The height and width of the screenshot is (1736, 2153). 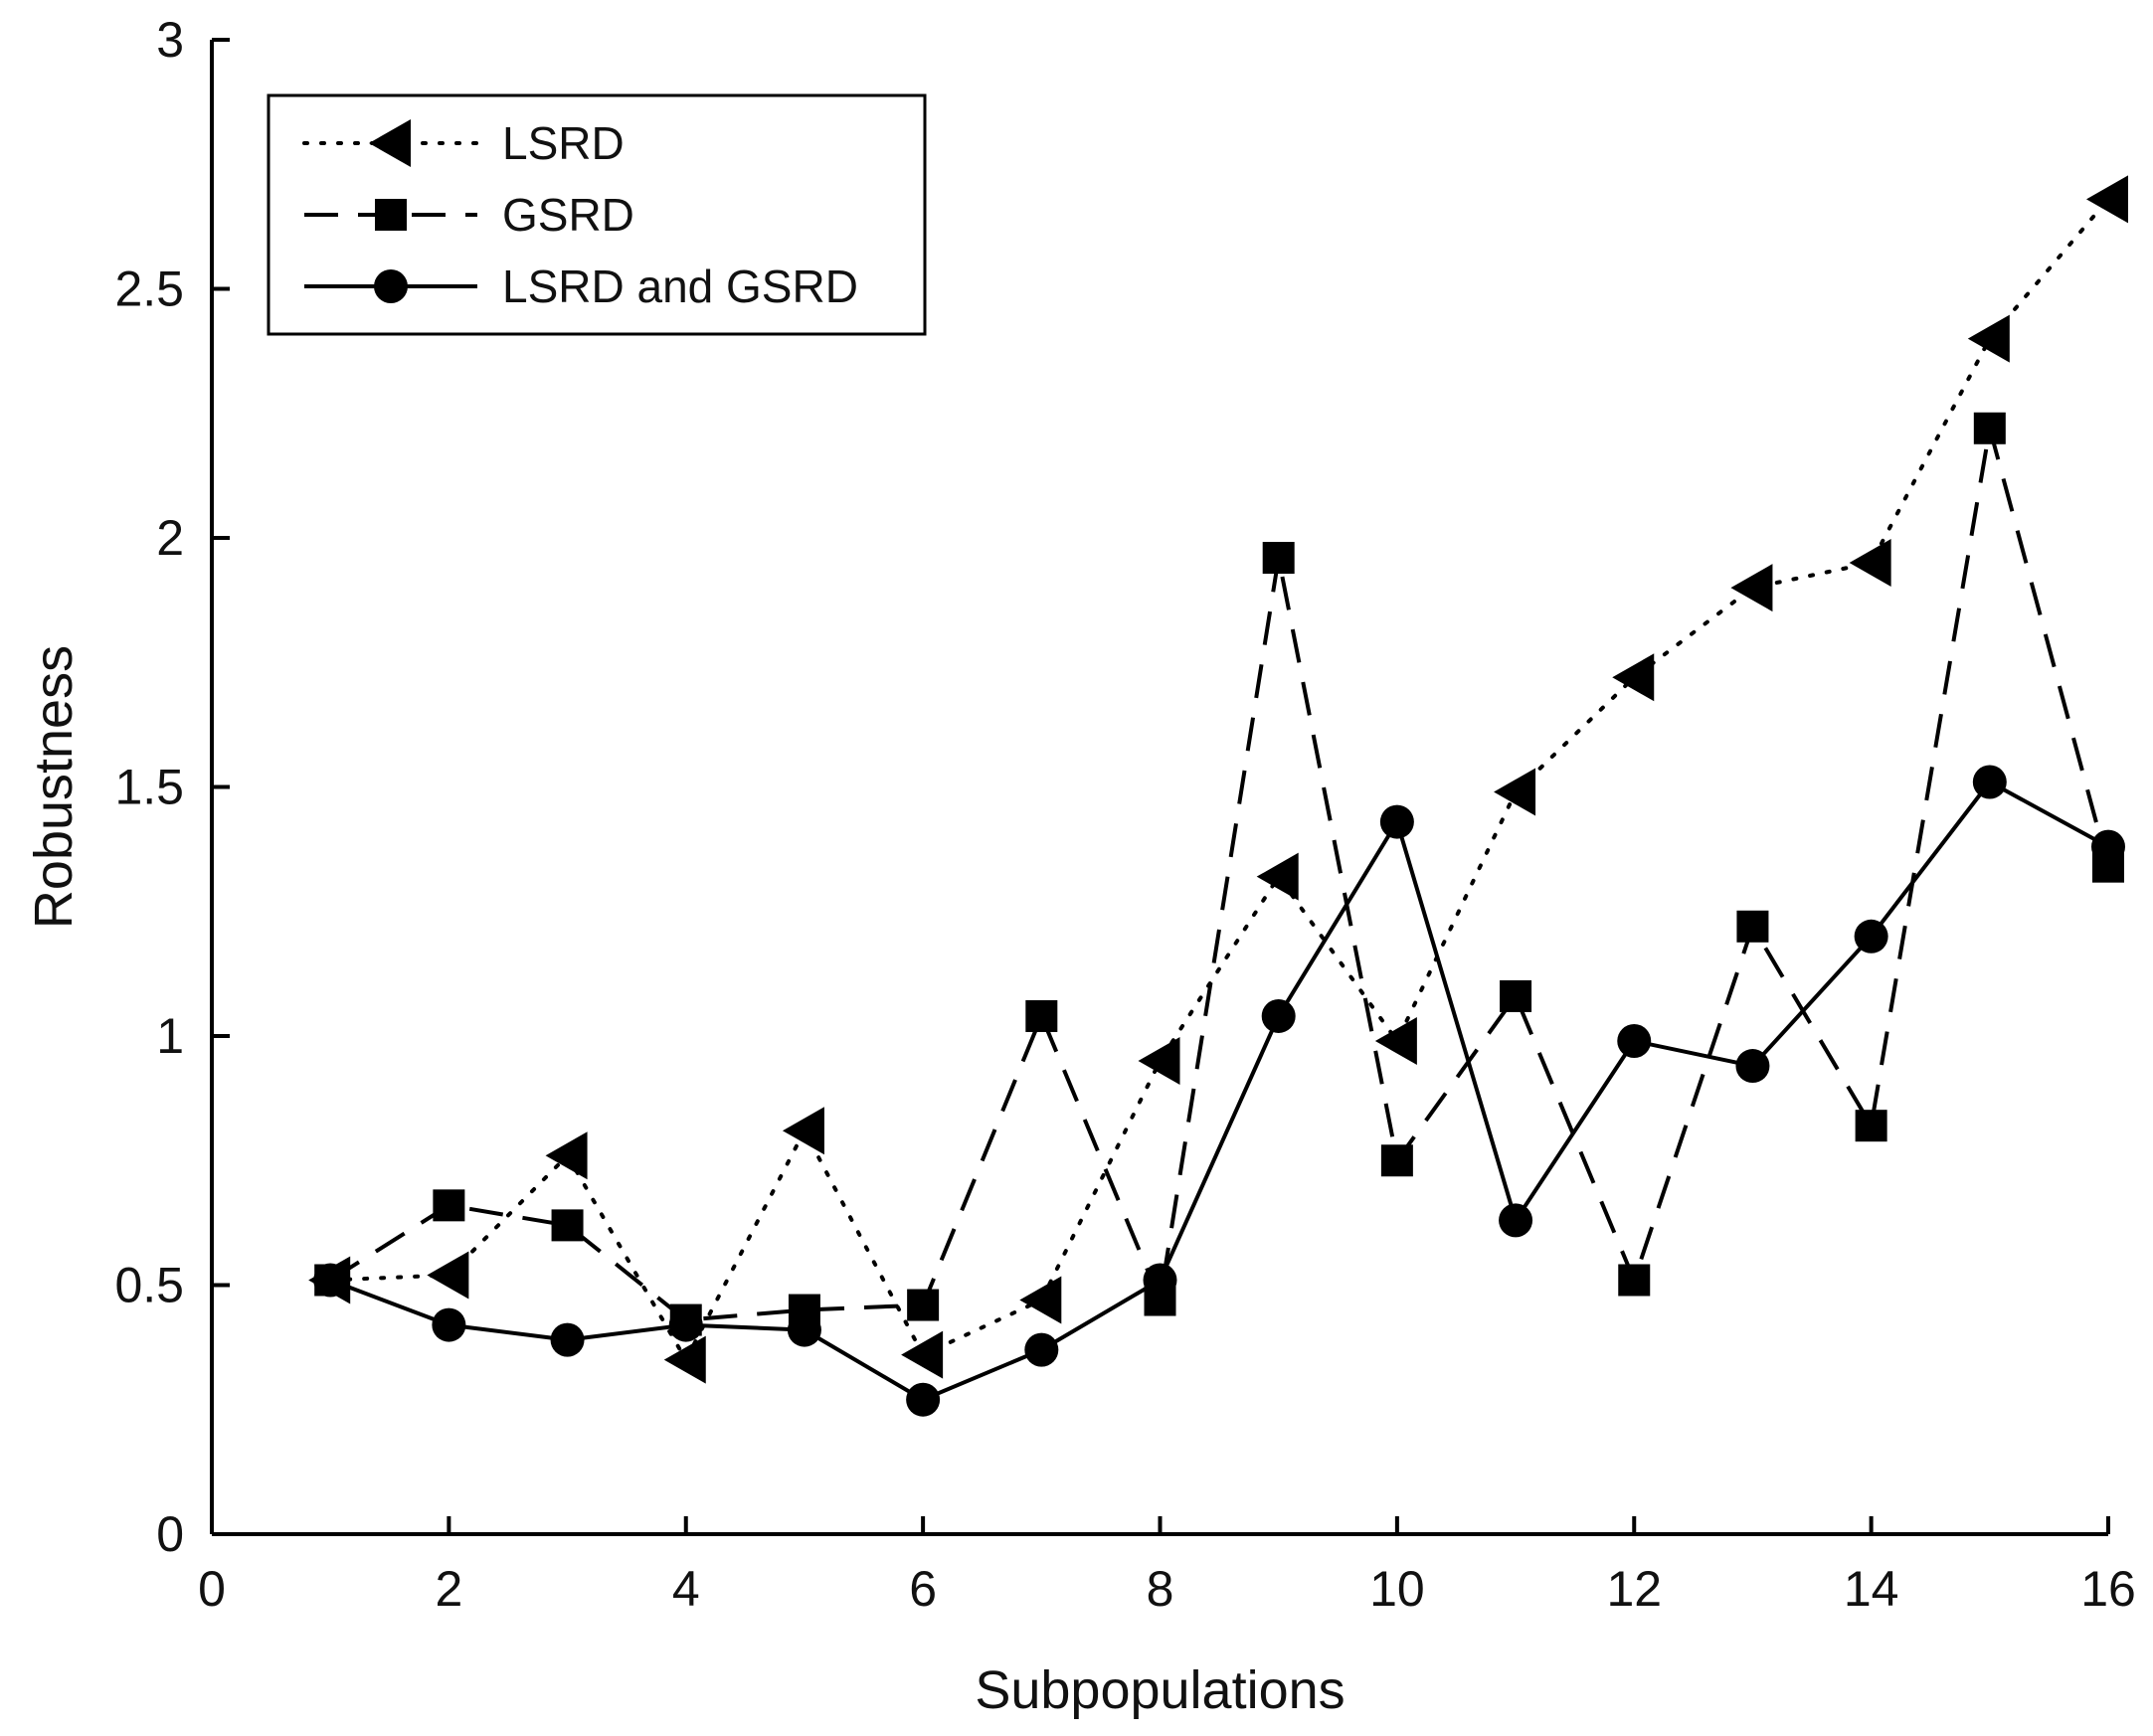 I want to click on x-tick-label: 14, so click(x=1871, y=1589).